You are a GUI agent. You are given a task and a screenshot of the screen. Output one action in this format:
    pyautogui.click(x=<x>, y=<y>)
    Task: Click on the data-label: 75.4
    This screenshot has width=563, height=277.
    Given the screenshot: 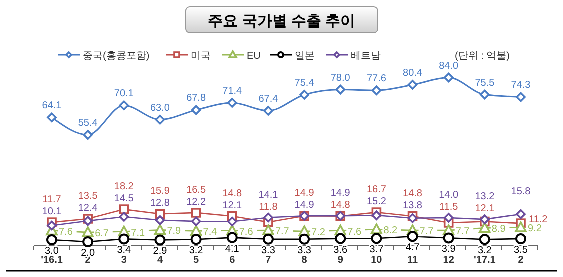 What is the action you would take?
    pyautogui.click(x=304, y=83)
    